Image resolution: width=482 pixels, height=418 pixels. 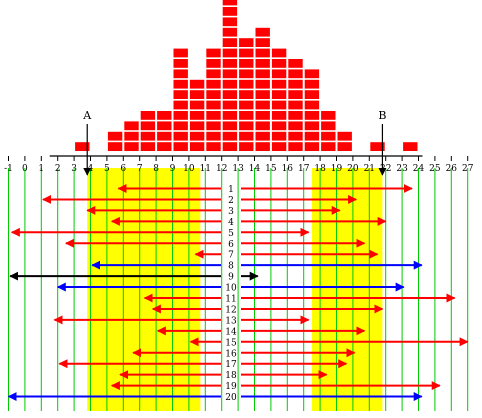 I want to click on interval-label: 5, so click(x=231, y=234).